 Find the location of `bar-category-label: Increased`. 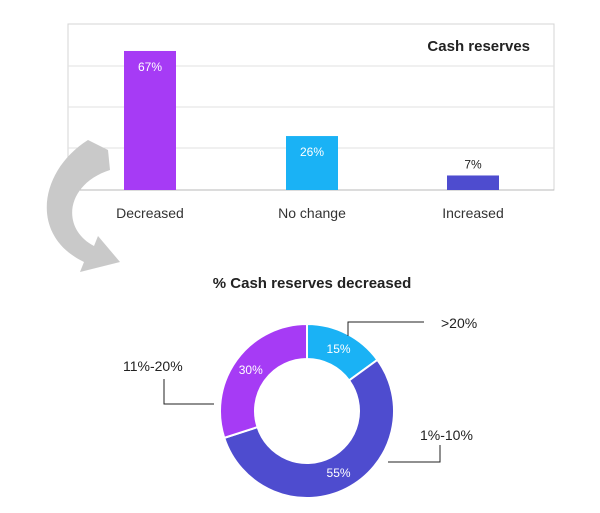

bar-category-label: Increased is located at coordinates (472, 213).